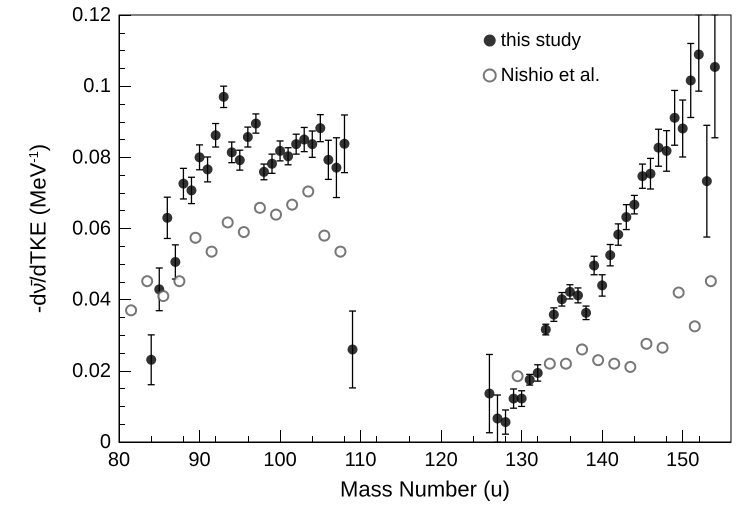 The width and height of the screenshot is (745, 512). I want to click on x-tick-label: 110, so click(360, 460).